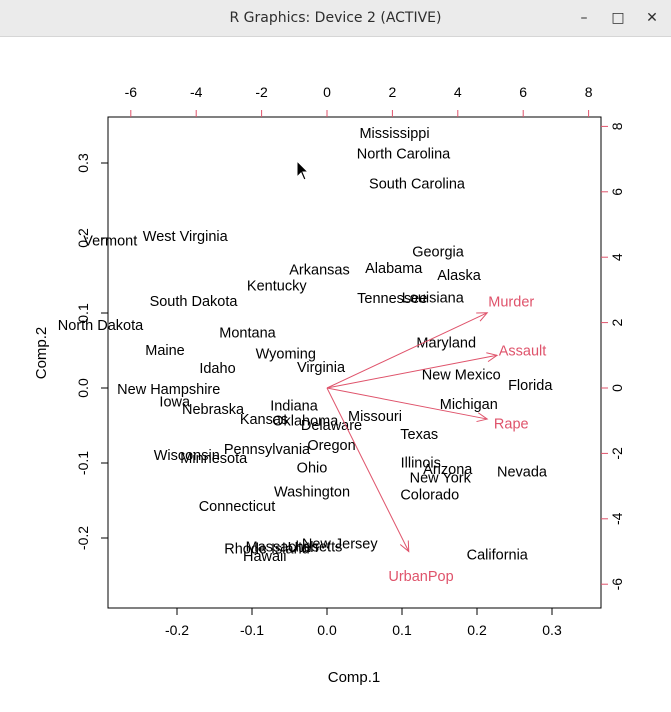 The height and width of the screenshot is (712, 671). Describe the element at coordinates (419, 435) in the screenshot. I see `state-label: Texas` at that location.